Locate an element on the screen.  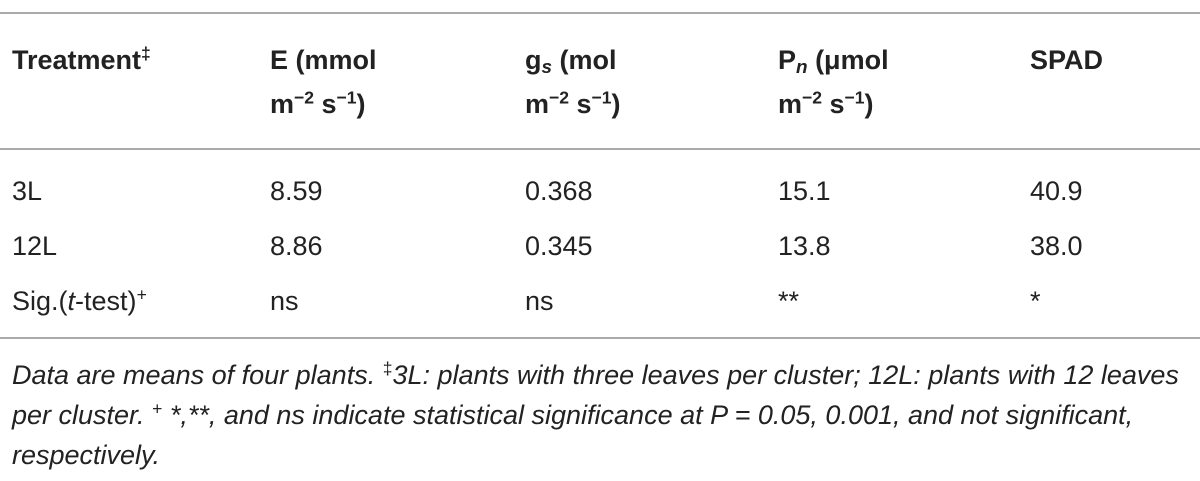
header-cell: Treatment‡ is located at coordinates (129, 81).